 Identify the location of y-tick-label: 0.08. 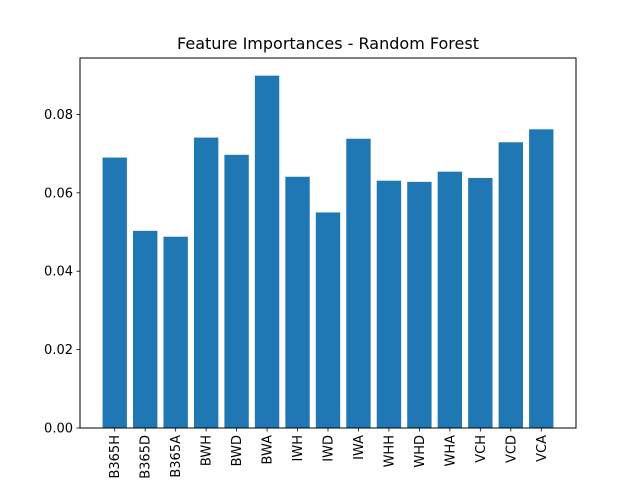
(58, 115).